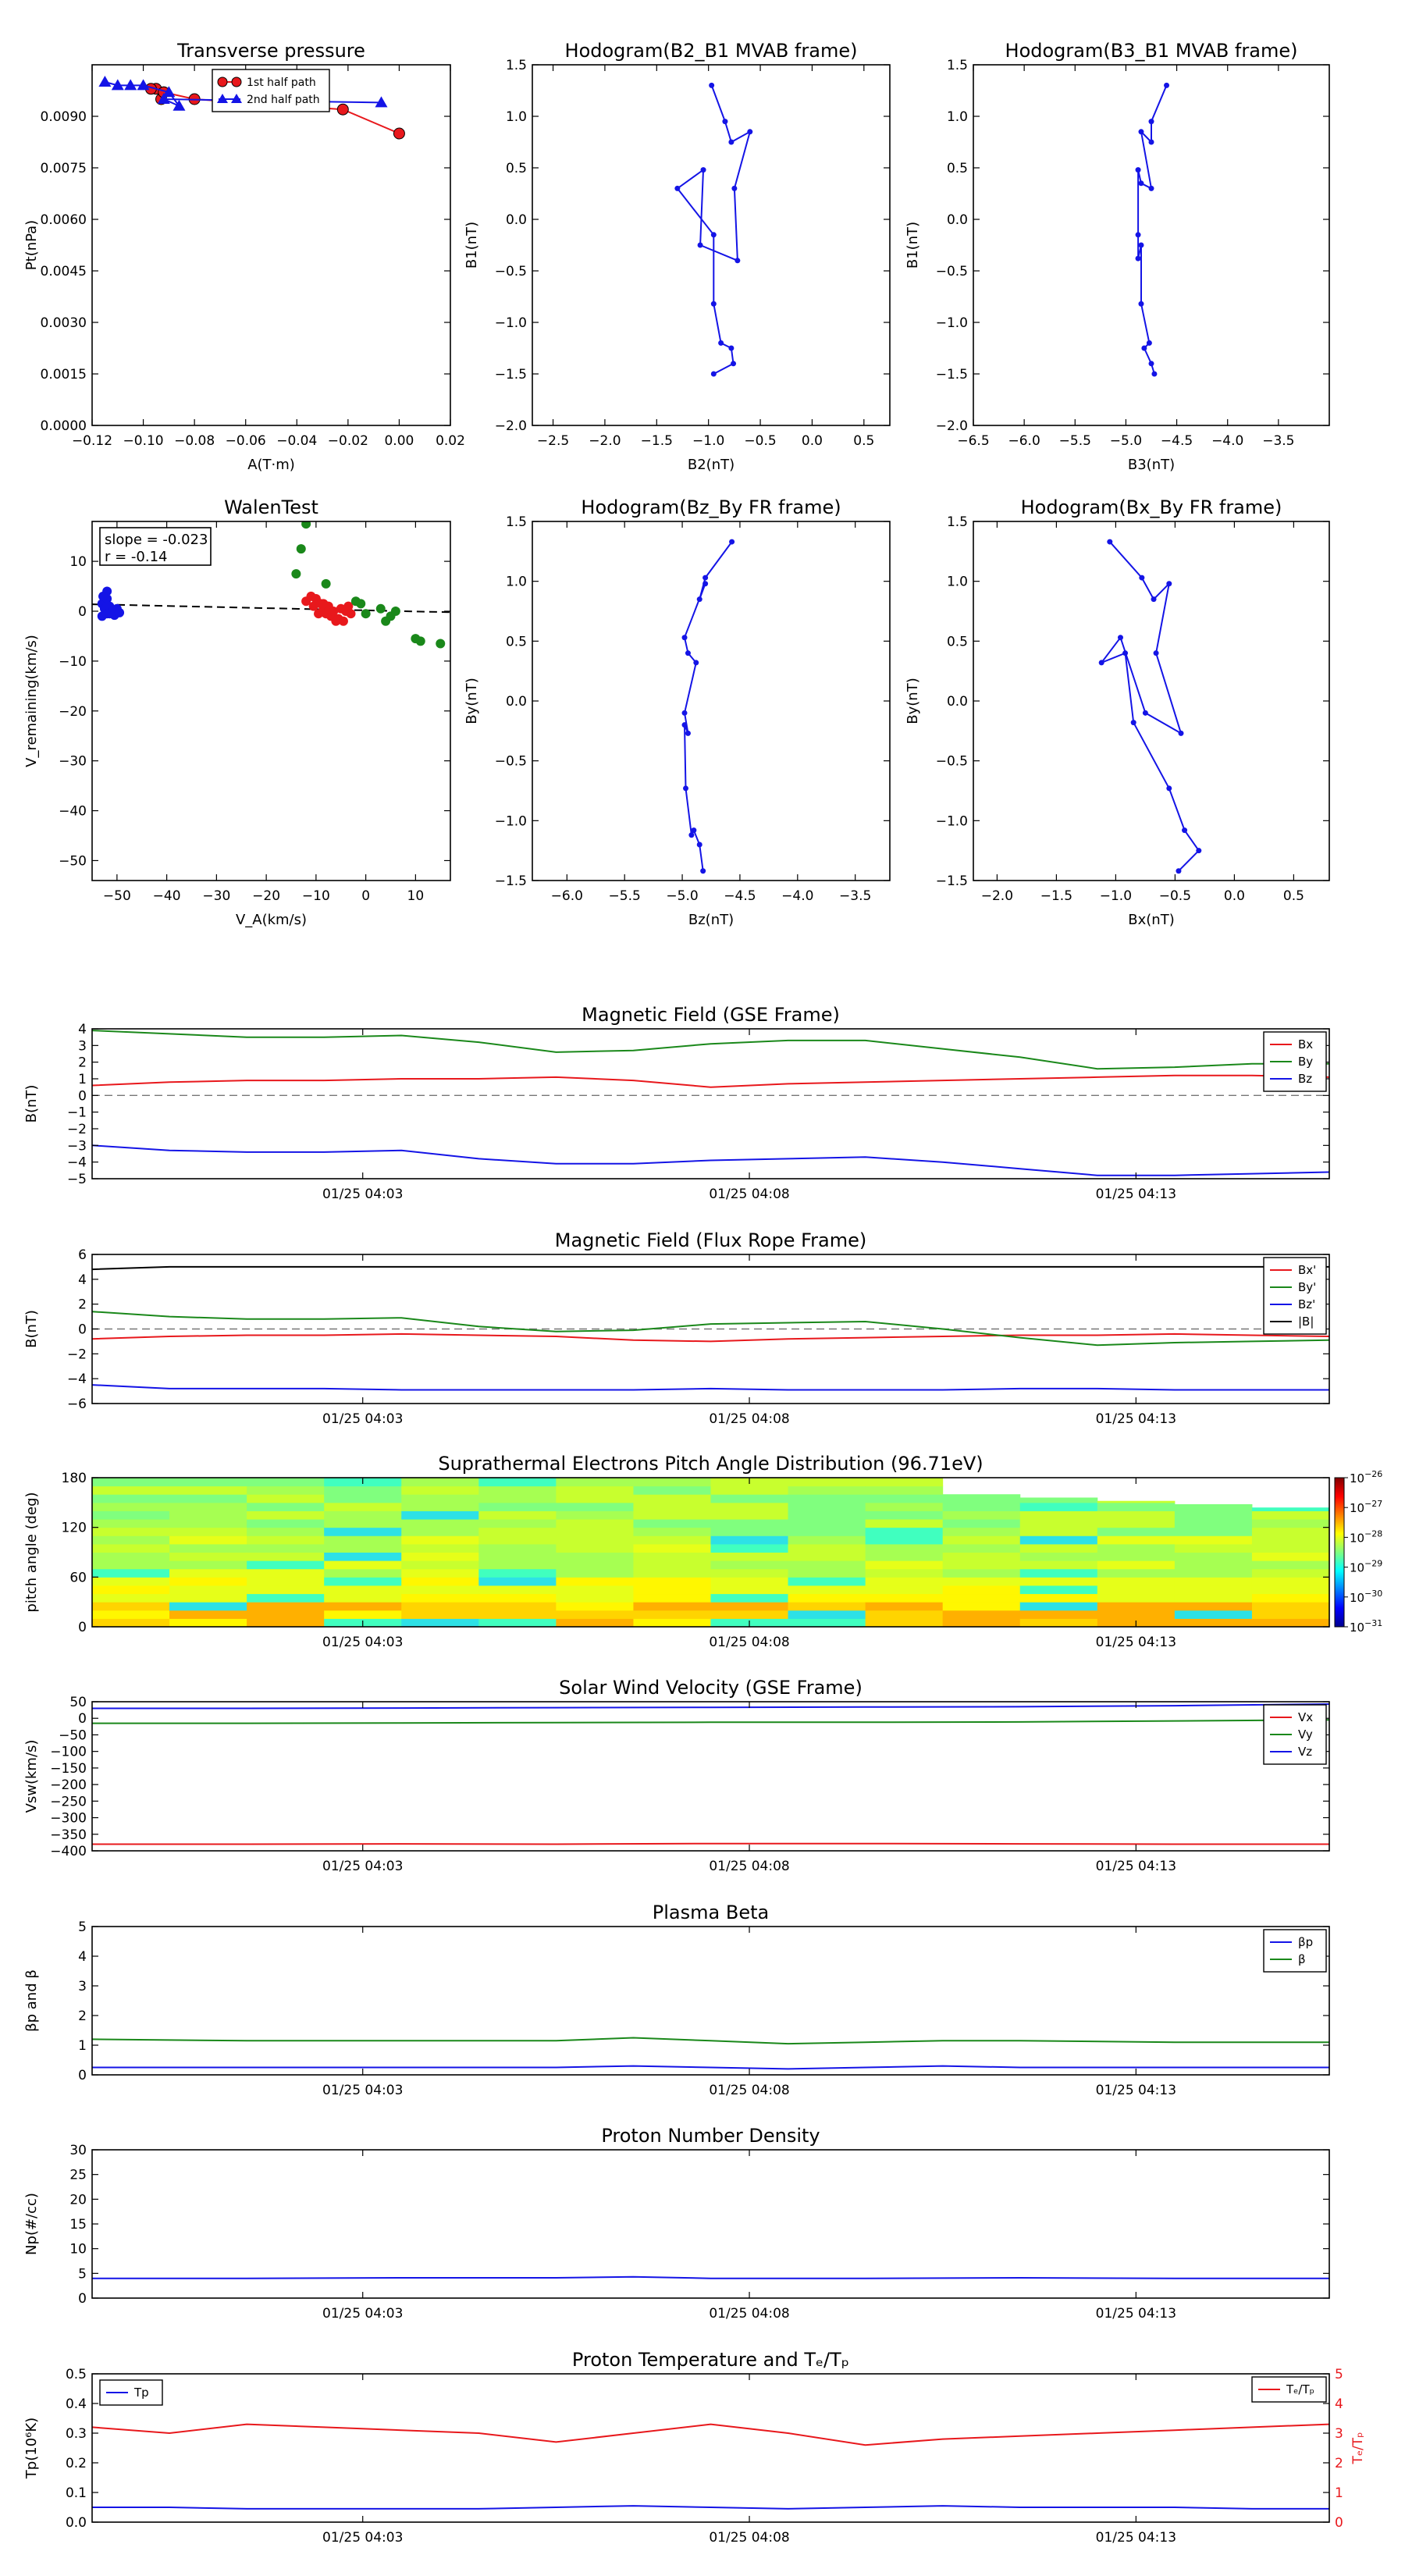  What do you see at coordinates (399, 441) in the screenshot?
I see `x-tick-label: 0.00` at bounding box center [399, 441].